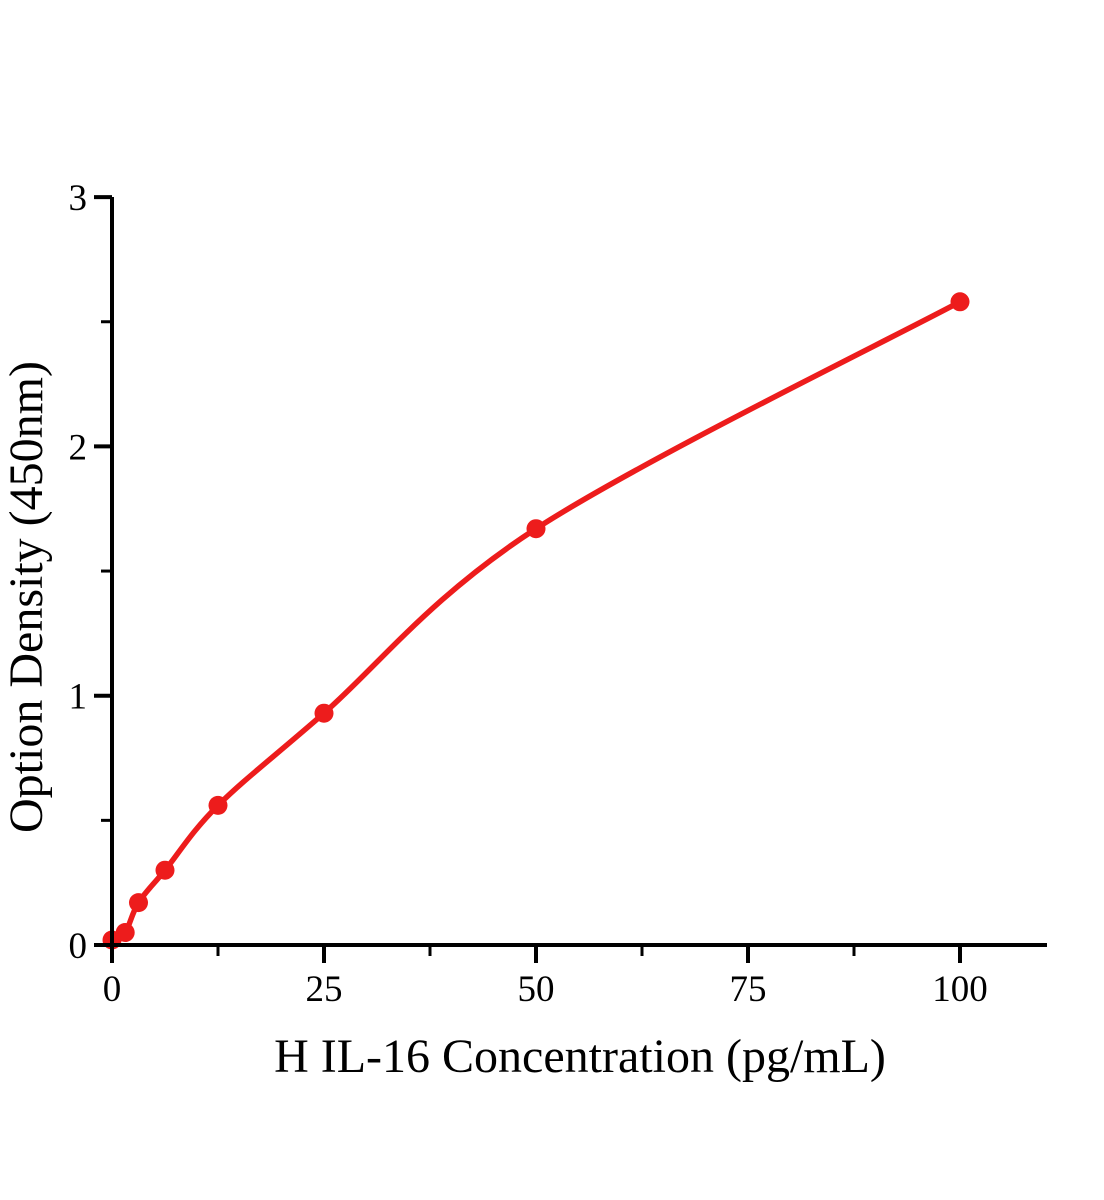  I want to click on y-tick-label: 1, so click(78, 697).